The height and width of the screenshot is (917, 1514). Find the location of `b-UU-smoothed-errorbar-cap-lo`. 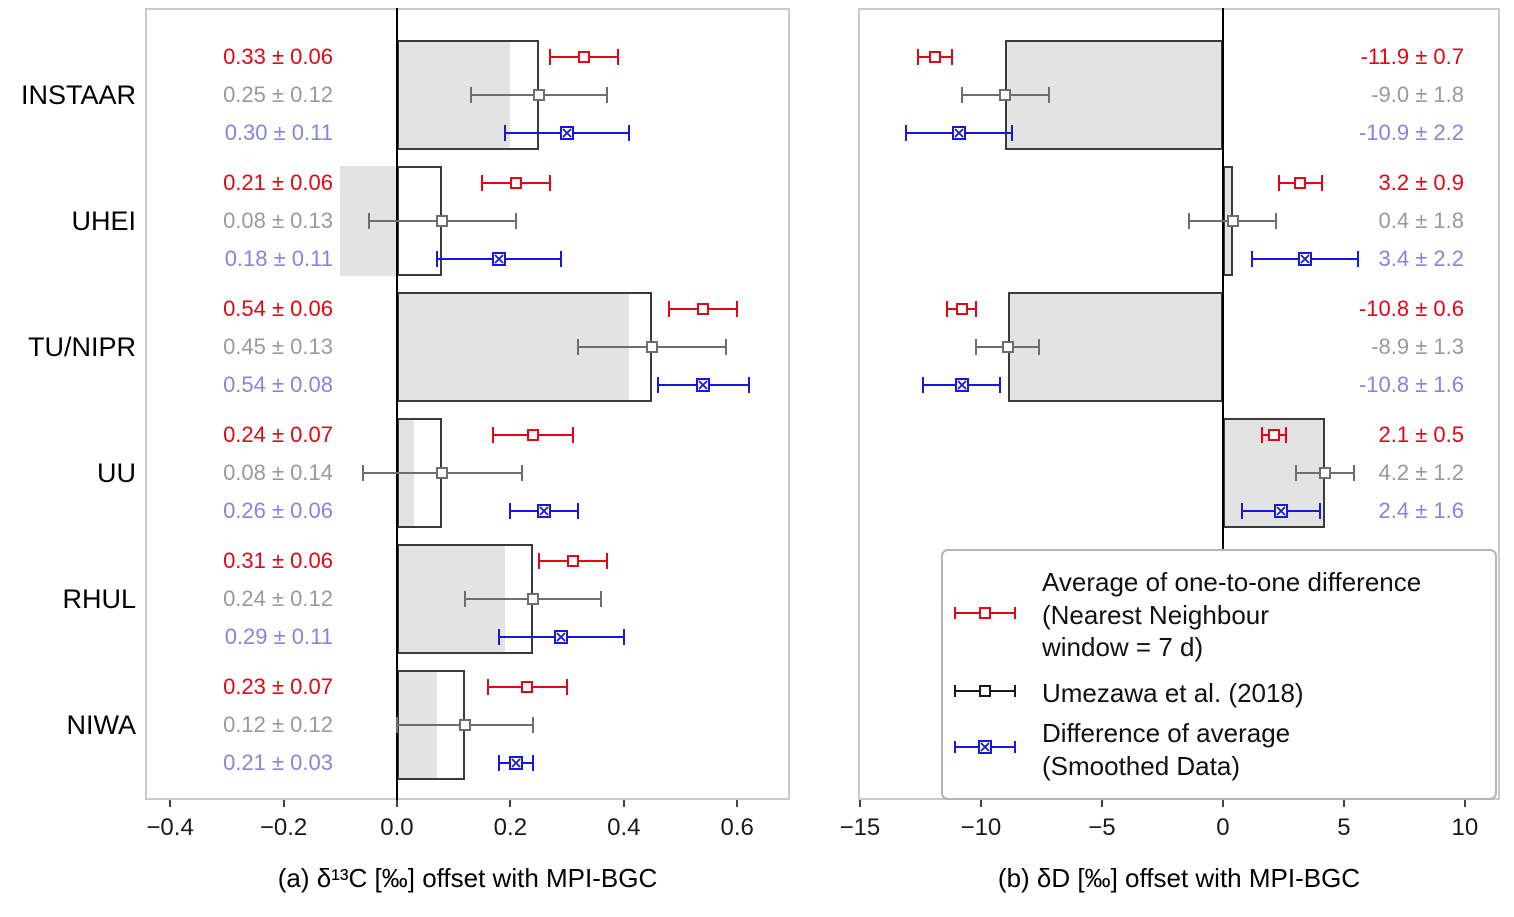

b-UU-smoothed-errorbar-cap-lo is located at coordinates (1242, 511).